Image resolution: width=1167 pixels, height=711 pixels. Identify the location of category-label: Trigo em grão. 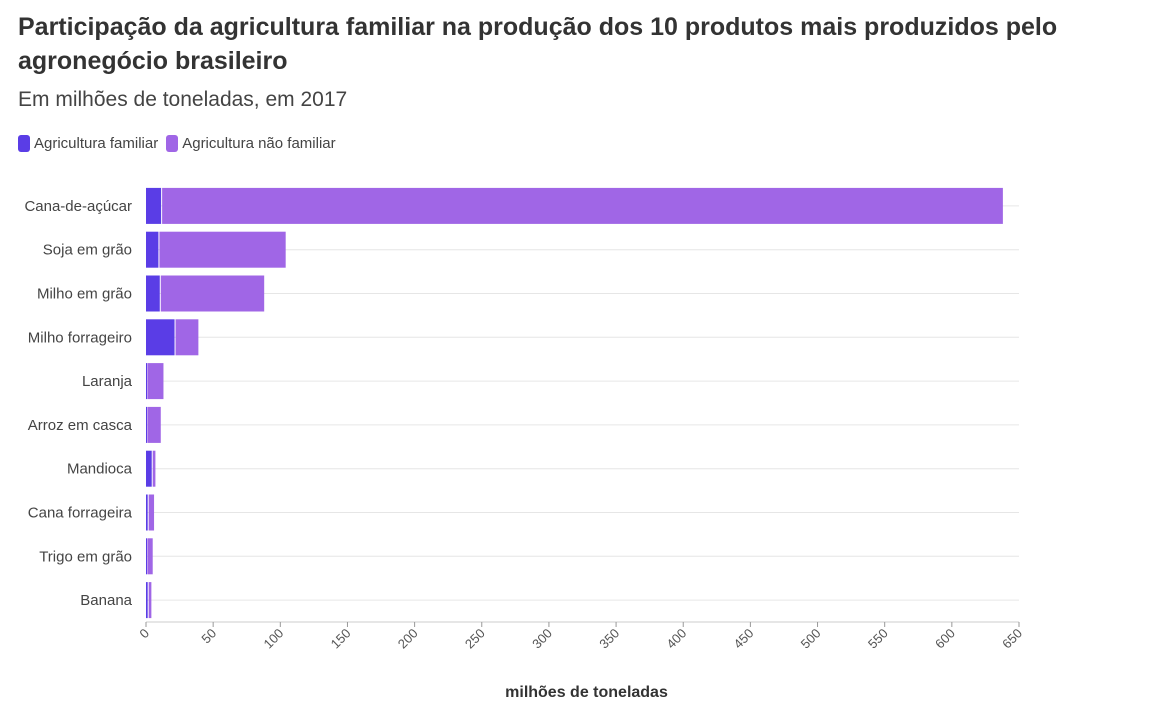
(85, 556).